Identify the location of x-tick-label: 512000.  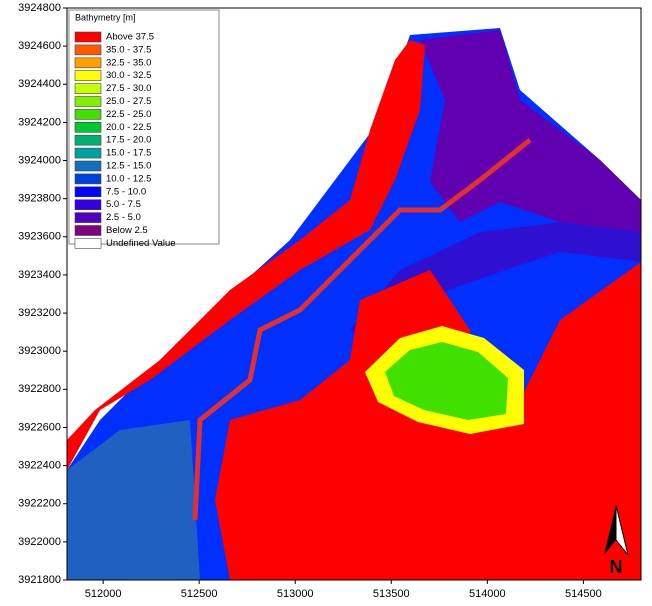
(103, 594).